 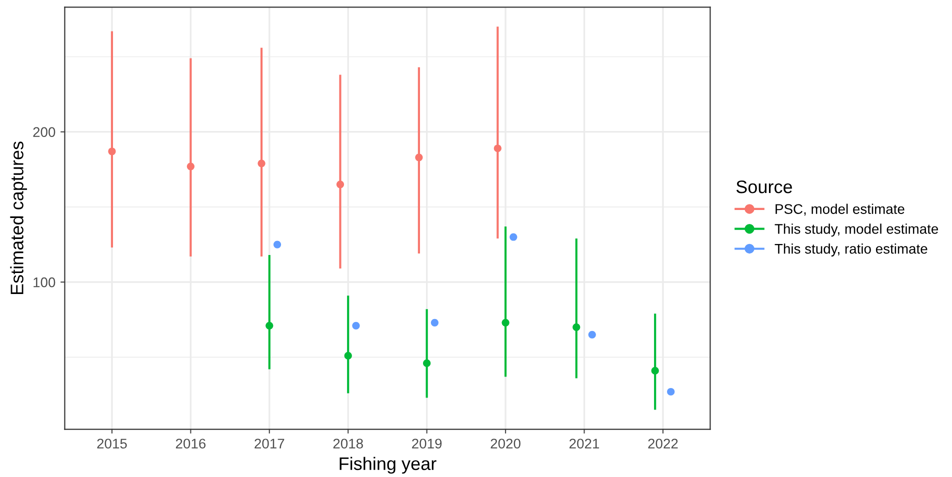 I want to click on x-tick-label: 2021, so click(x=585, y=443).